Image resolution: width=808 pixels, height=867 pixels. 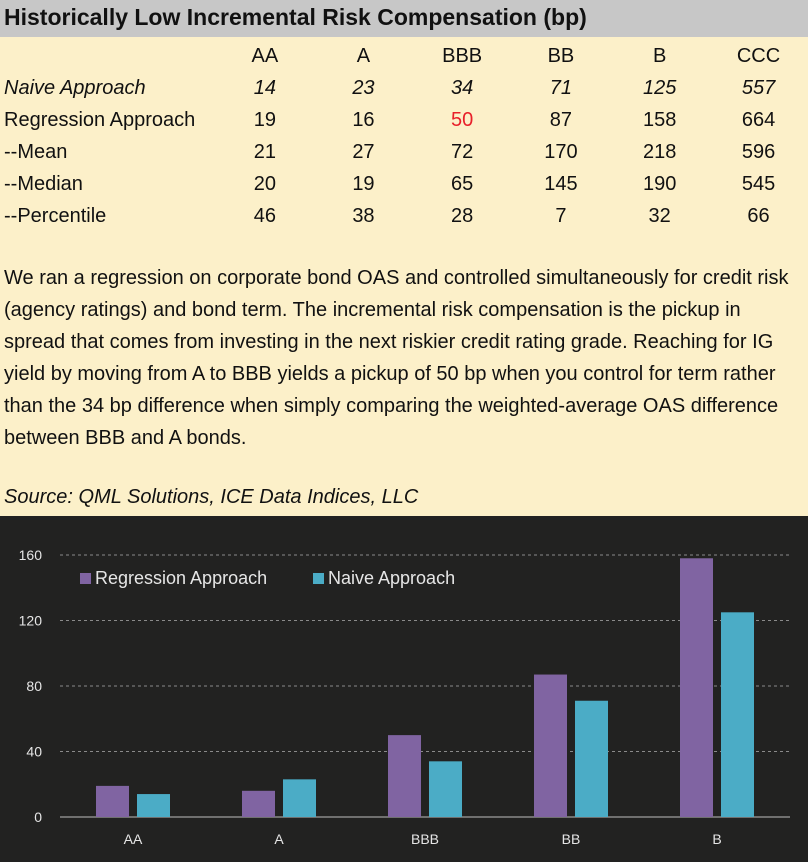 What do you see at coordinates (75, 87) in the screenshot?
I see `row-label: Naive Approach` at bounding box center [75, 87].